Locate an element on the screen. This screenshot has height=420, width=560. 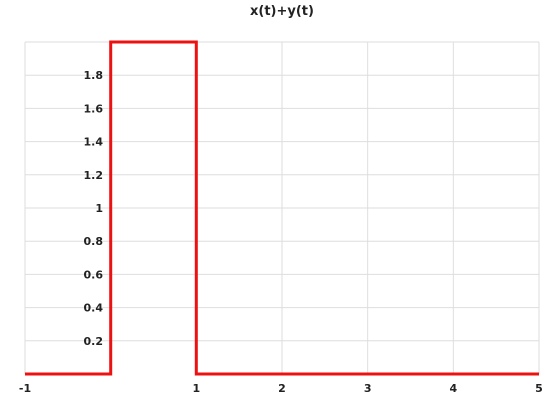
y-tick-label: 0.2 is located at coordinates (94, 341).